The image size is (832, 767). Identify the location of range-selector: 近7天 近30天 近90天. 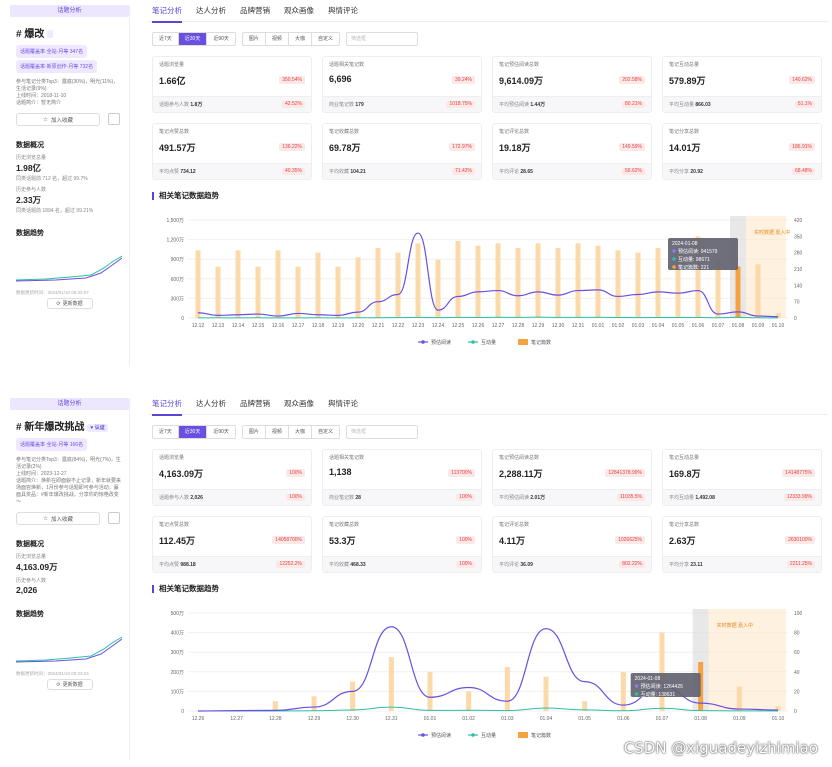
(194, 39).